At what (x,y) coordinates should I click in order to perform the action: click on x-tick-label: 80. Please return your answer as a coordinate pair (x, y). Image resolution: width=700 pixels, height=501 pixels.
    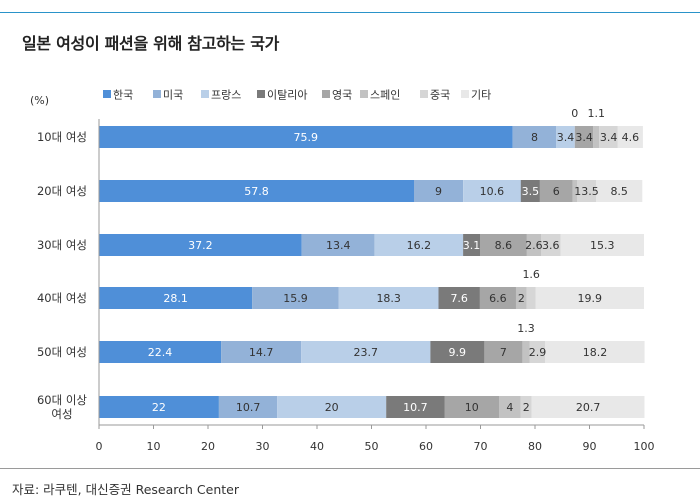
    Looking at the image, I should click on (535, 446).